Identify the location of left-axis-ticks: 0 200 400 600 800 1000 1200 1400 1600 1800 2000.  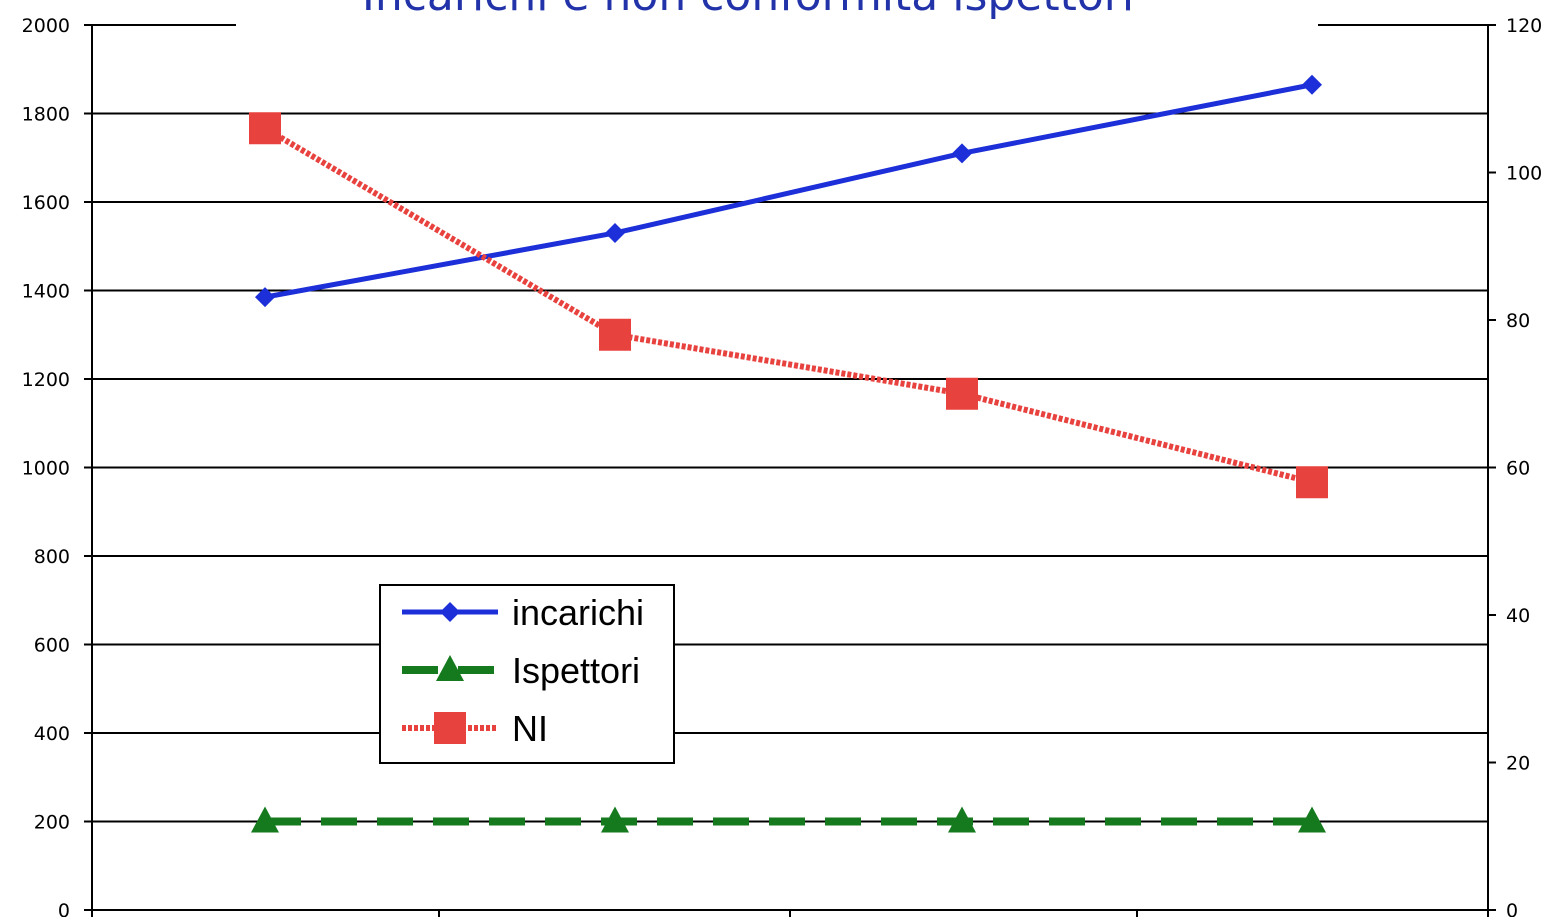
(57, 466).